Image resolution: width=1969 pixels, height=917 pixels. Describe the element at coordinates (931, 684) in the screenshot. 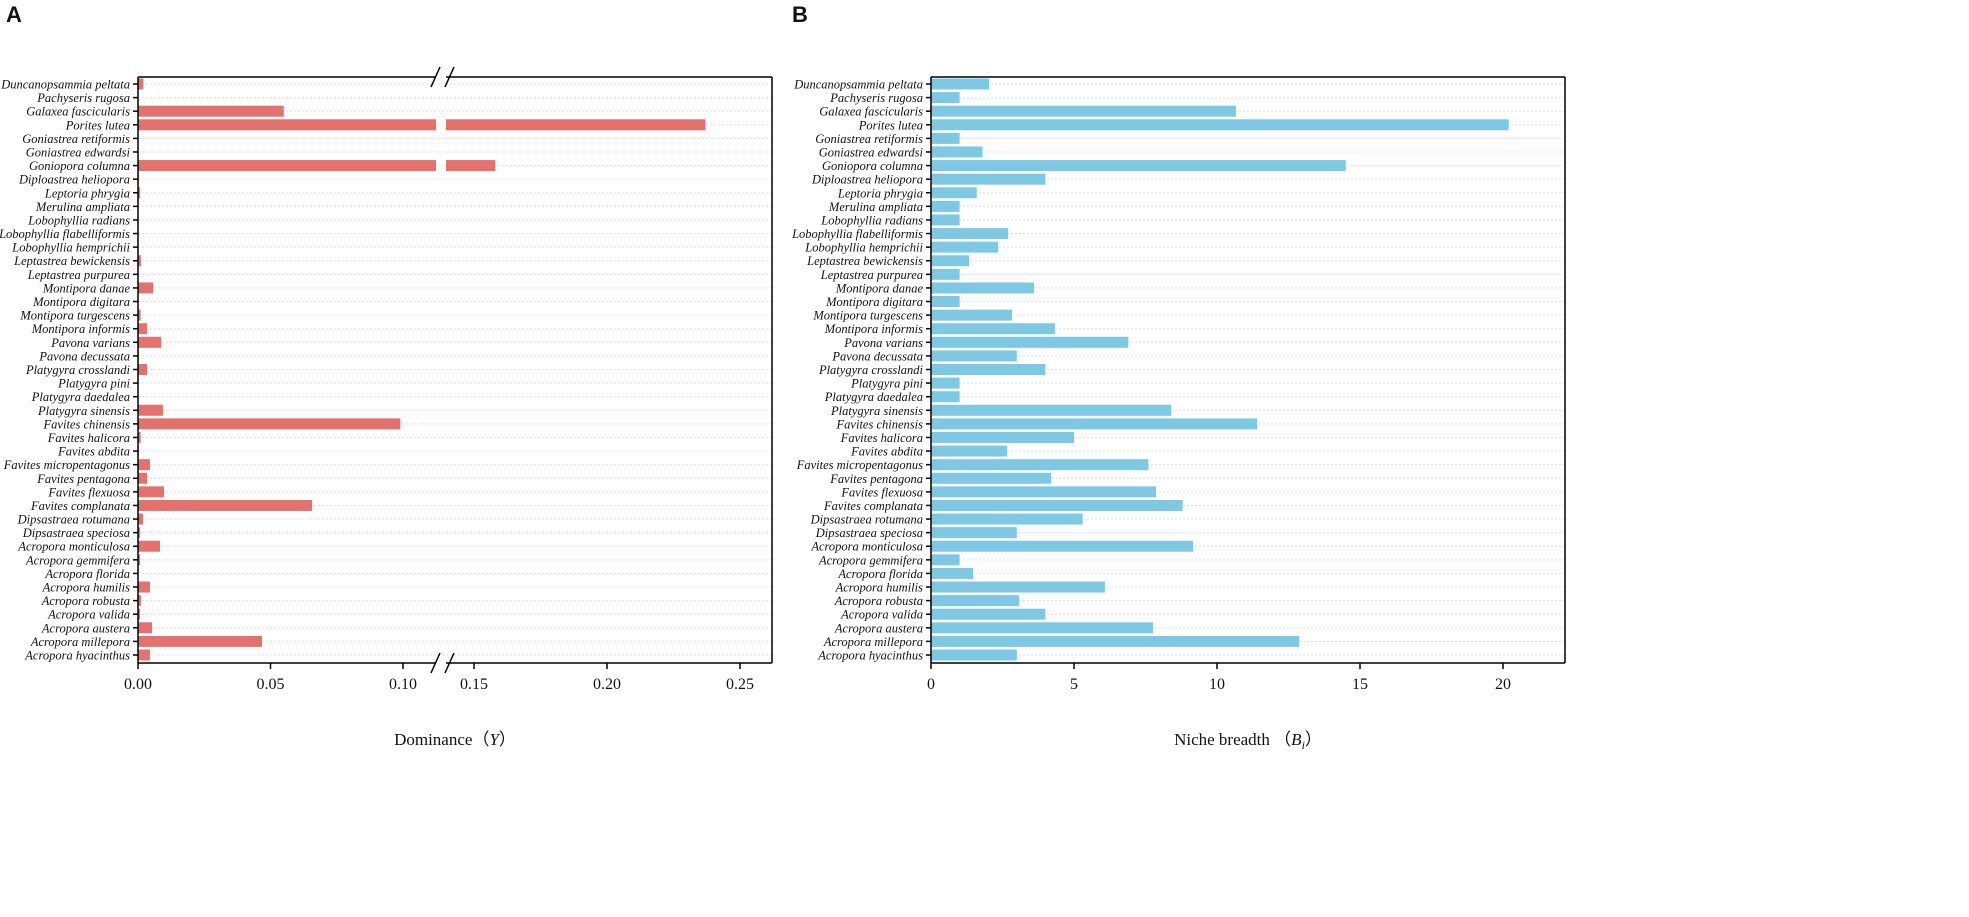

I see `x-tick-label: 0` at that location.